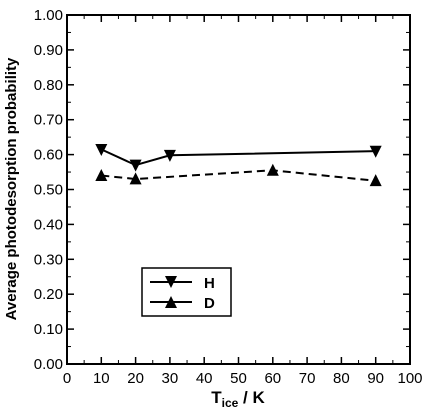 The image size is (436, 412). What do you see at coordinates (171, 282) in the screenshot?
I see `legend-marker-h` at bounding box center [171, 282].